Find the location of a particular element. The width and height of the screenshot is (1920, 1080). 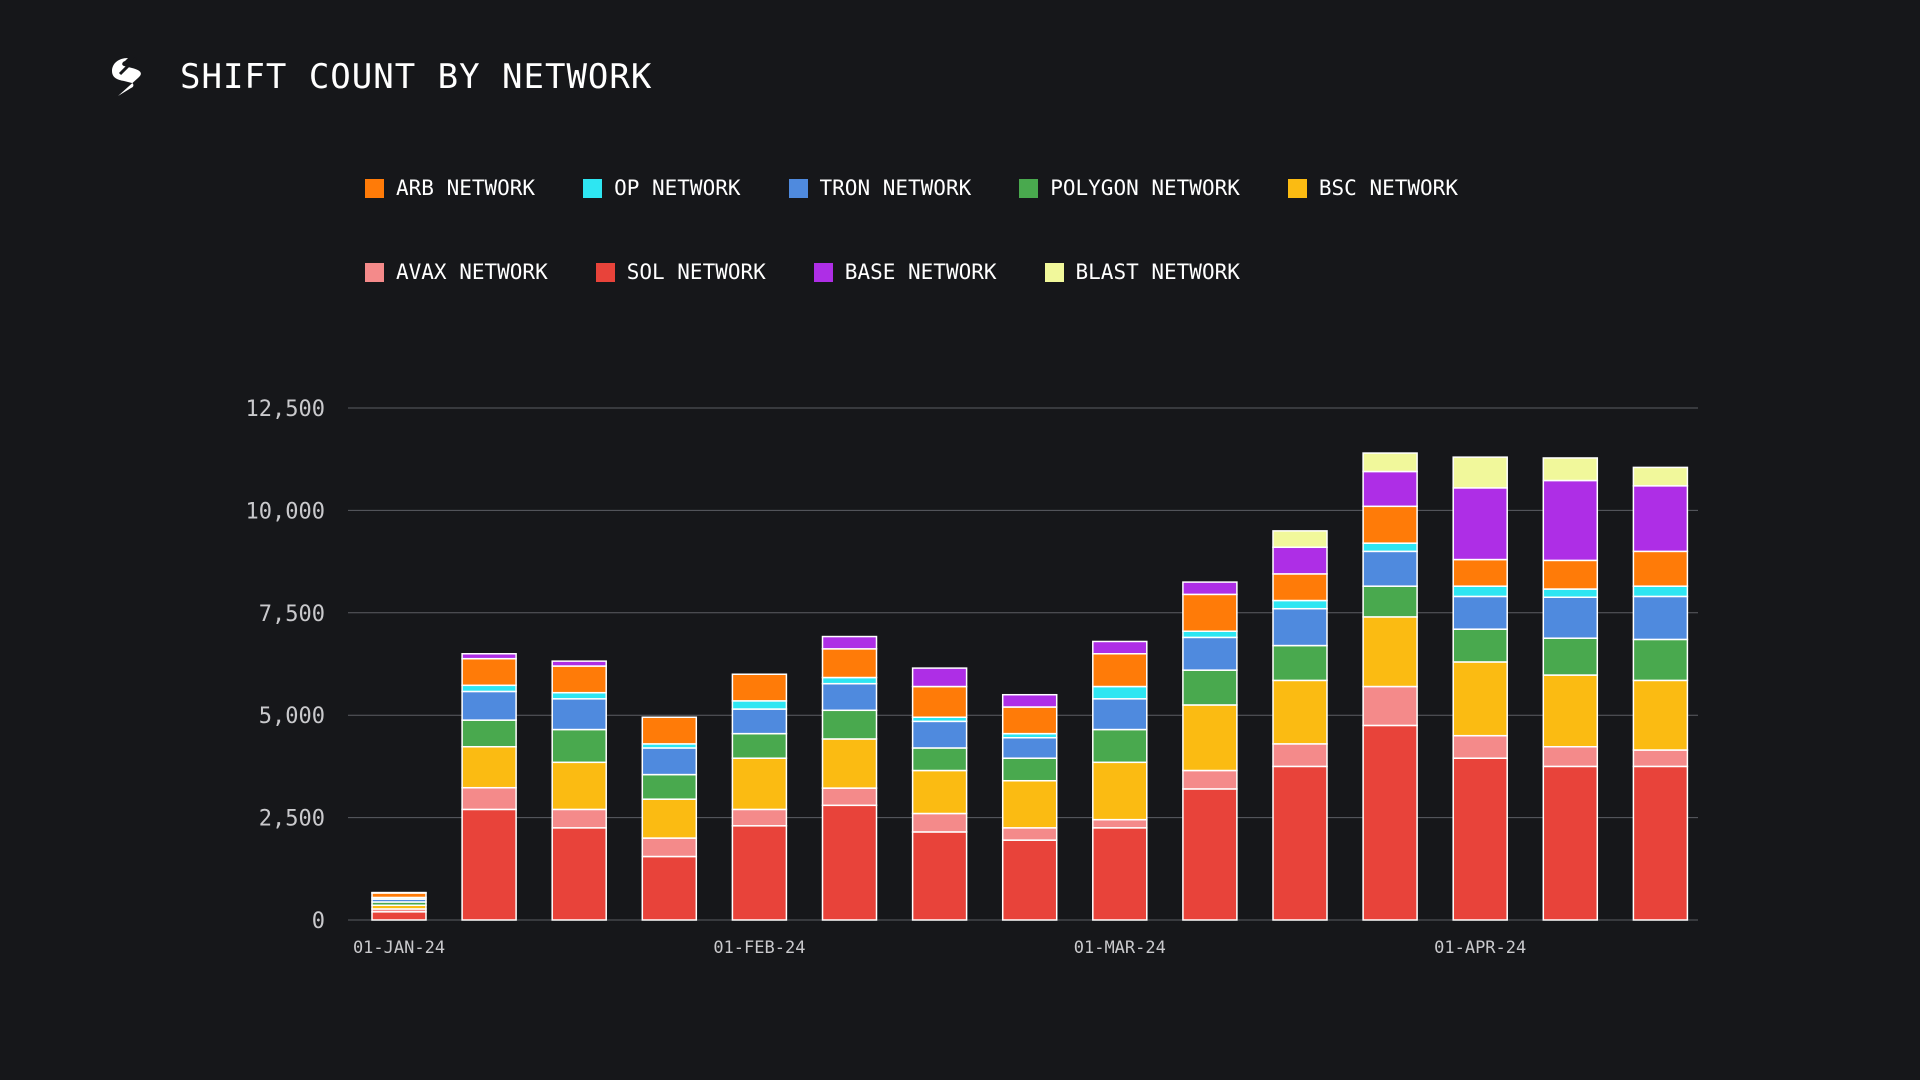

header: SHIFT COUNT BY NETWORK is located at coordinates (381, 77).